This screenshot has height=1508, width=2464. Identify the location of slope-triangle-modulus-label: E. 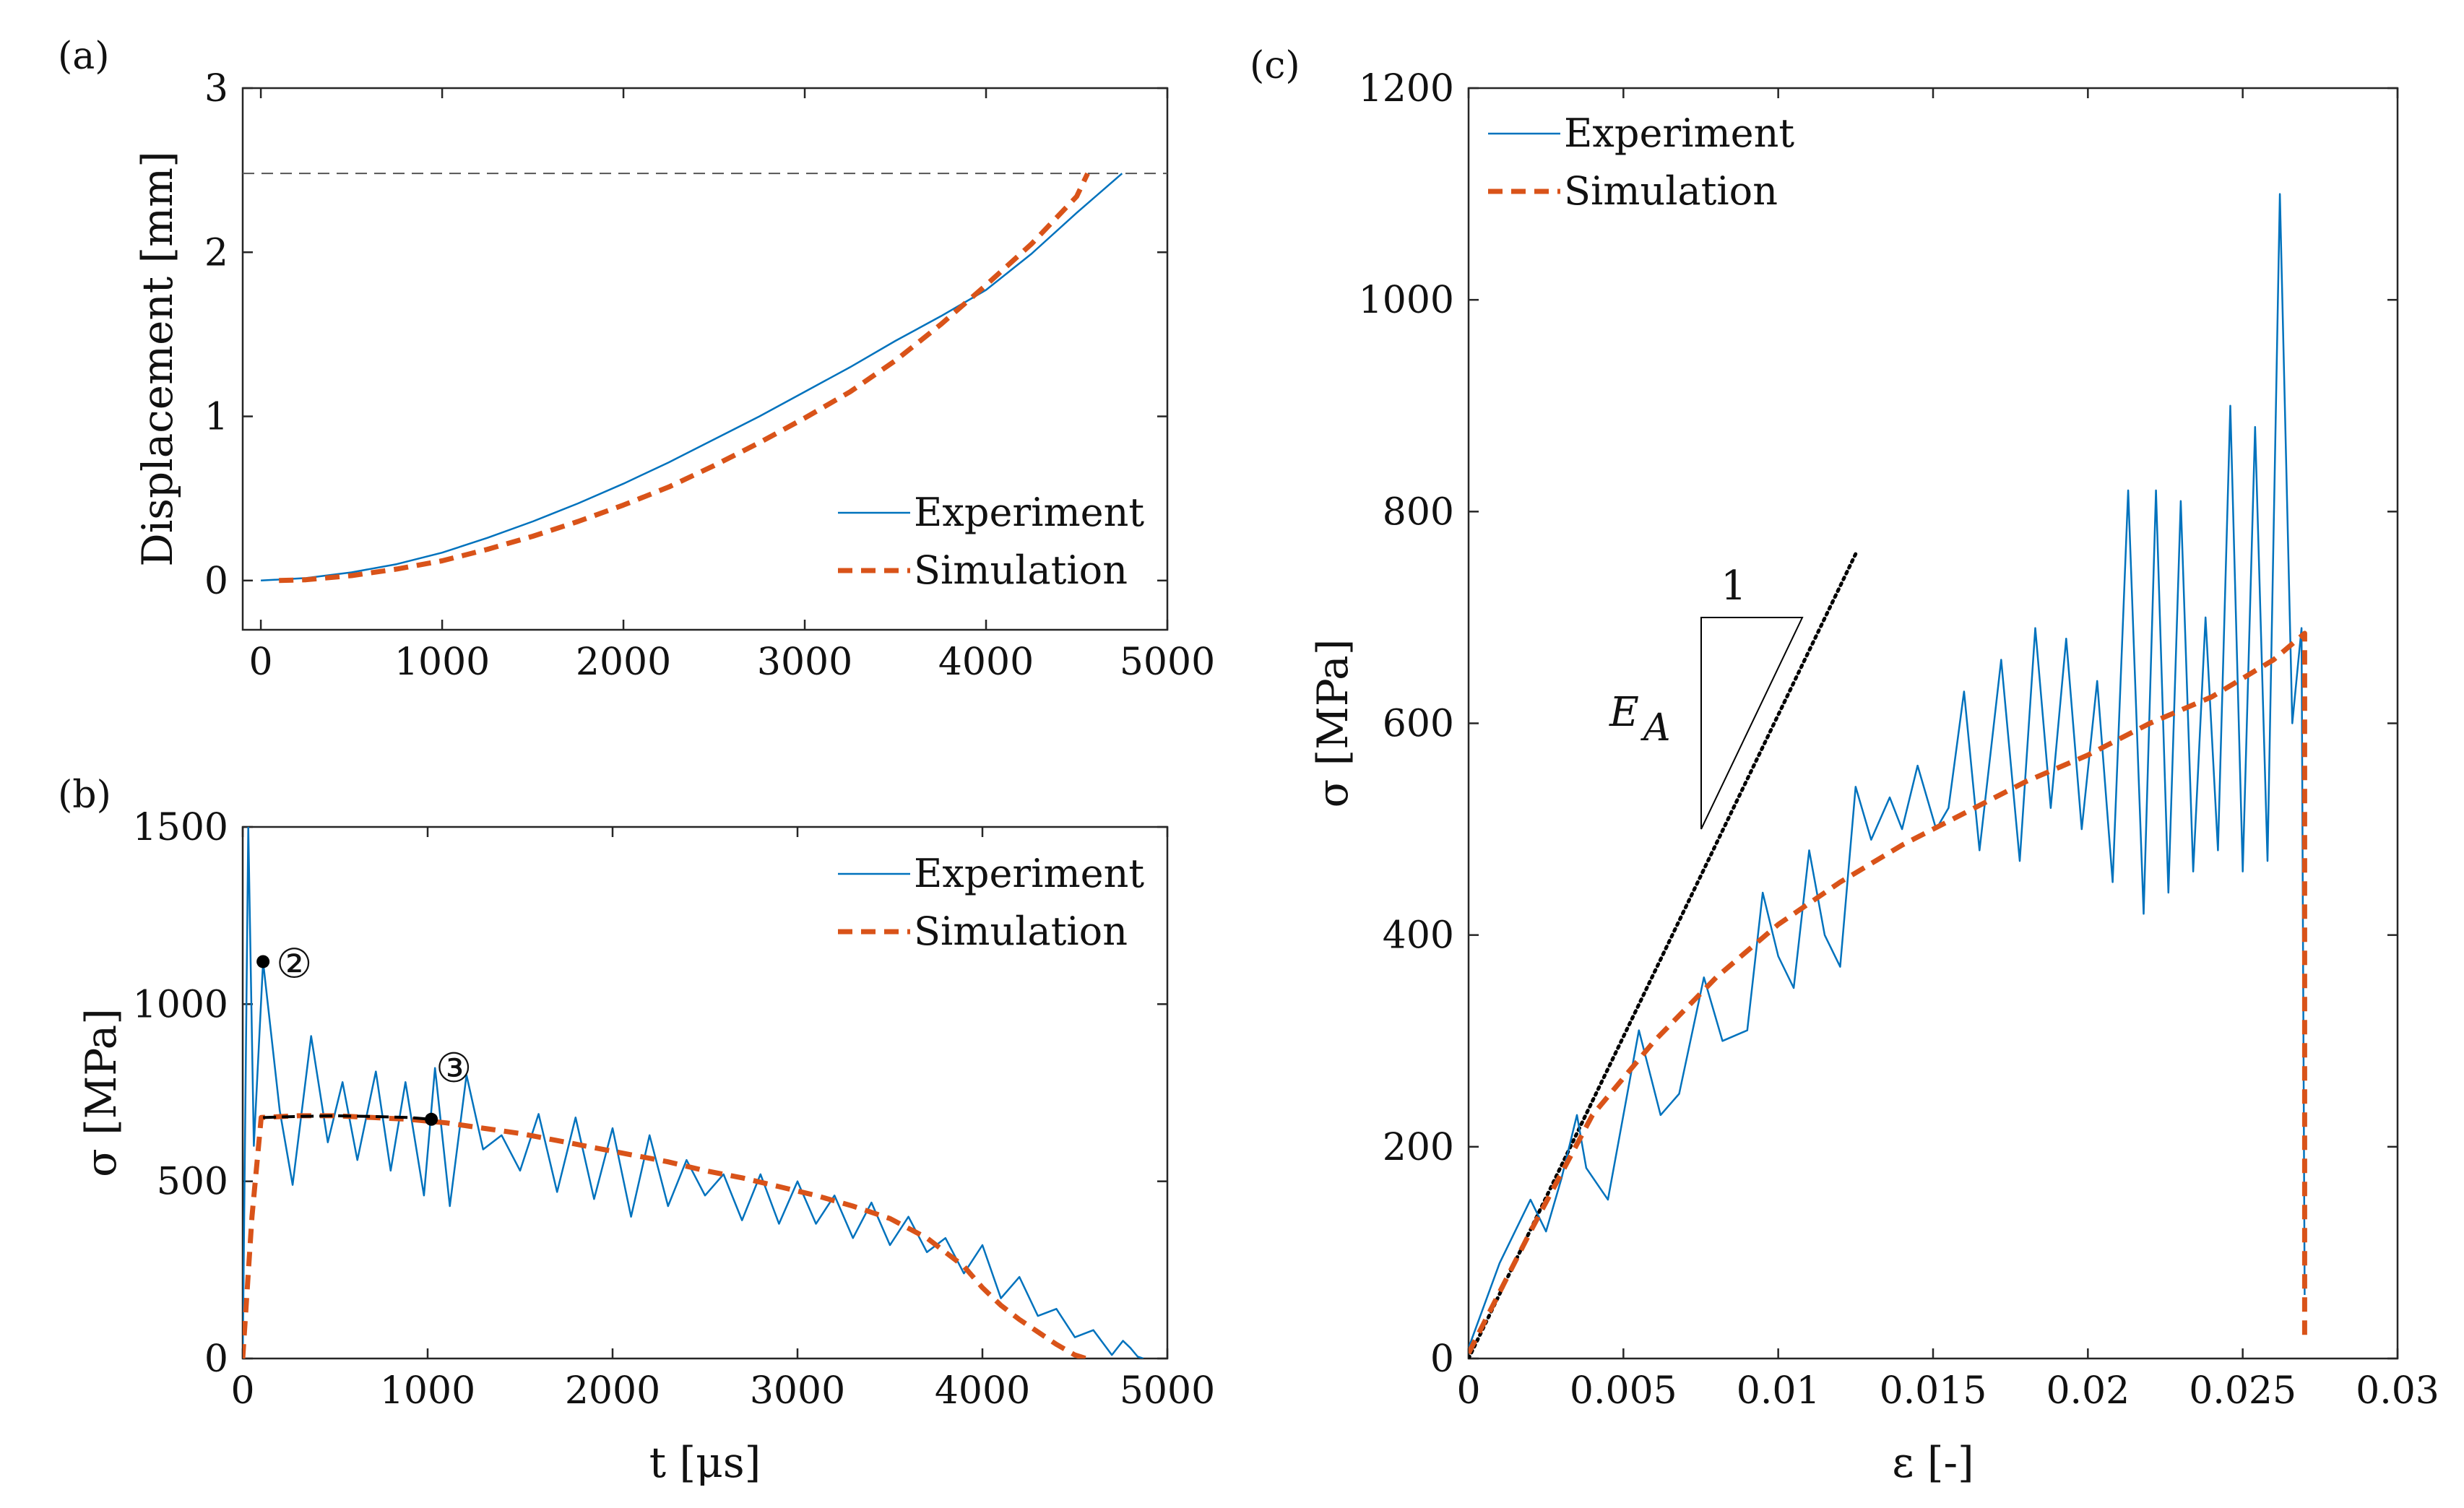
(1624, 712).